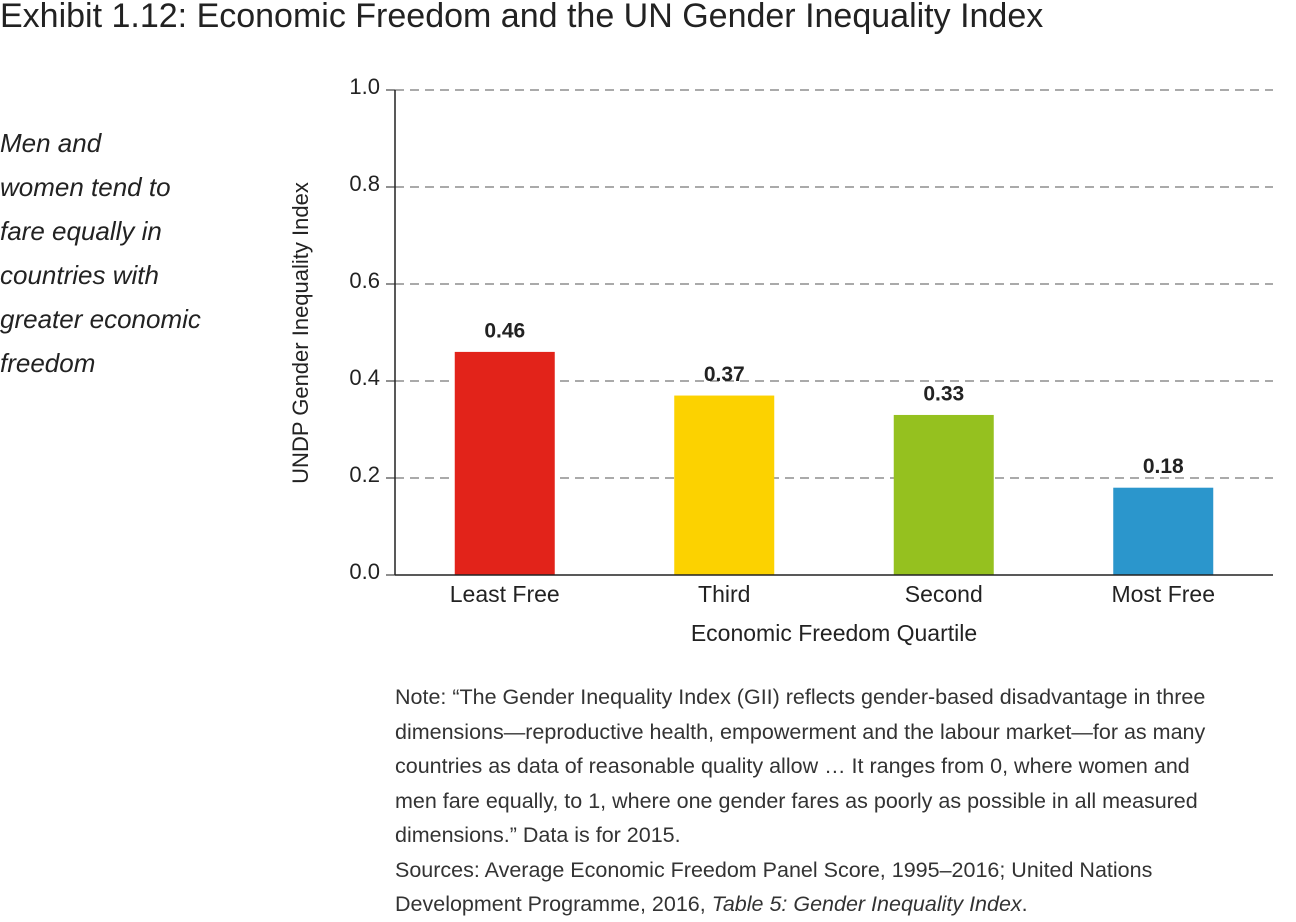 The image size is (1296, 922). I want to click on side-text: greater economic, so click(100, 319).